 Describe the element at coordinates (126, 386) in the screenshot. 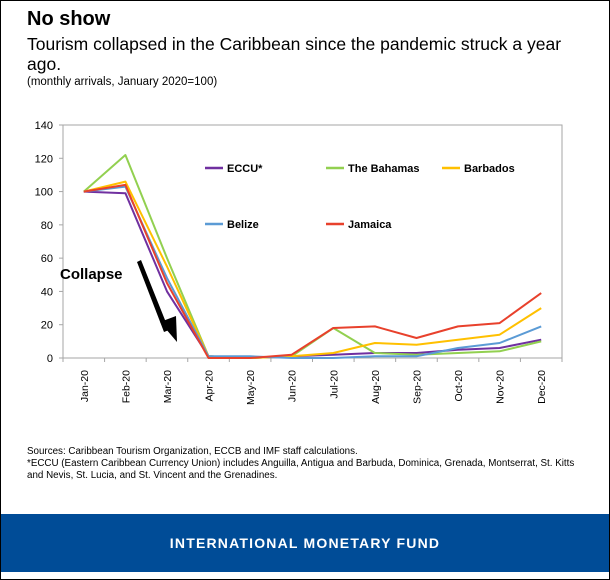

I see `x-tick-label: Feb-20` at that location.